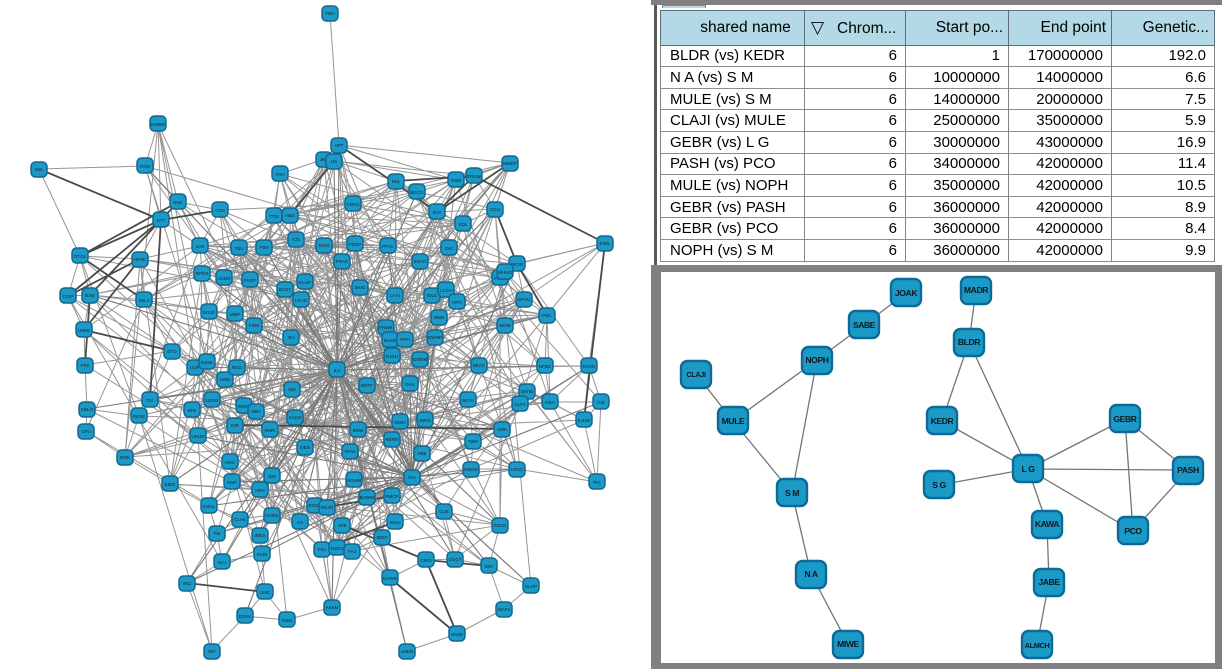 The image size is (1222, 669). What do you see at coordinates (456, 180) in the screenshot?
I see `svg-text: OSM` at bounding box center [456, 180].